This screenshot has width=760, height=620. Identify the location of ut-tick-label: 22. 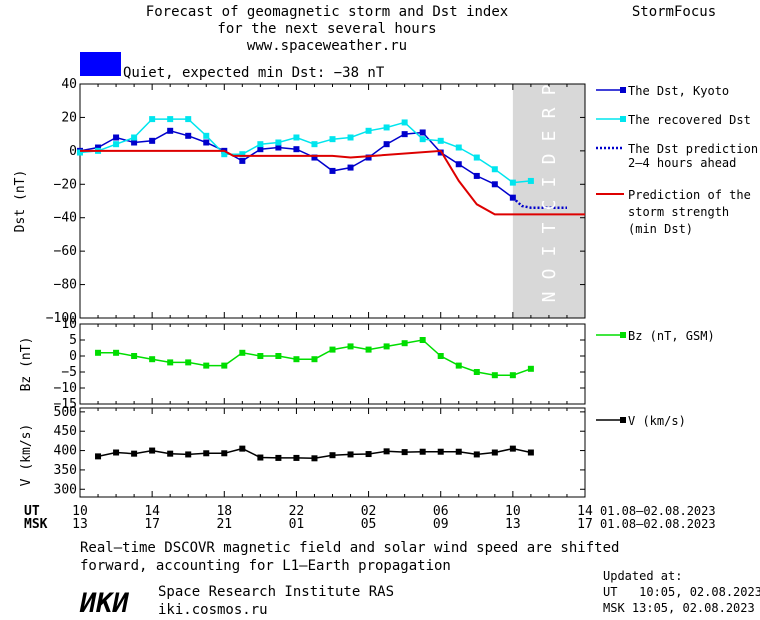
(297, 511).